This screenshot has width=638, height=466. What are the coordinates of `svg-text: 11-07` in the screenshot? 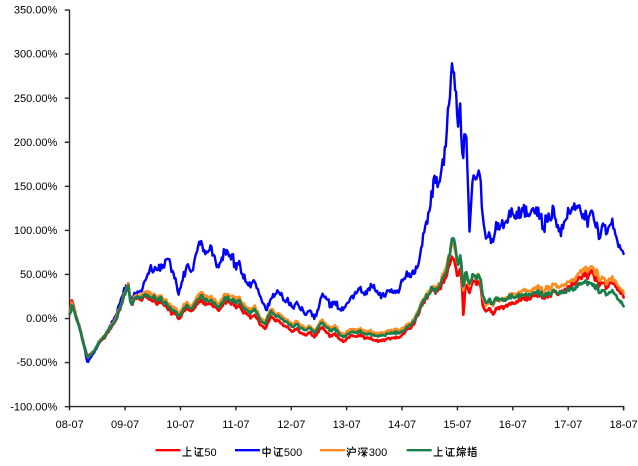 It's located at (235, 425).